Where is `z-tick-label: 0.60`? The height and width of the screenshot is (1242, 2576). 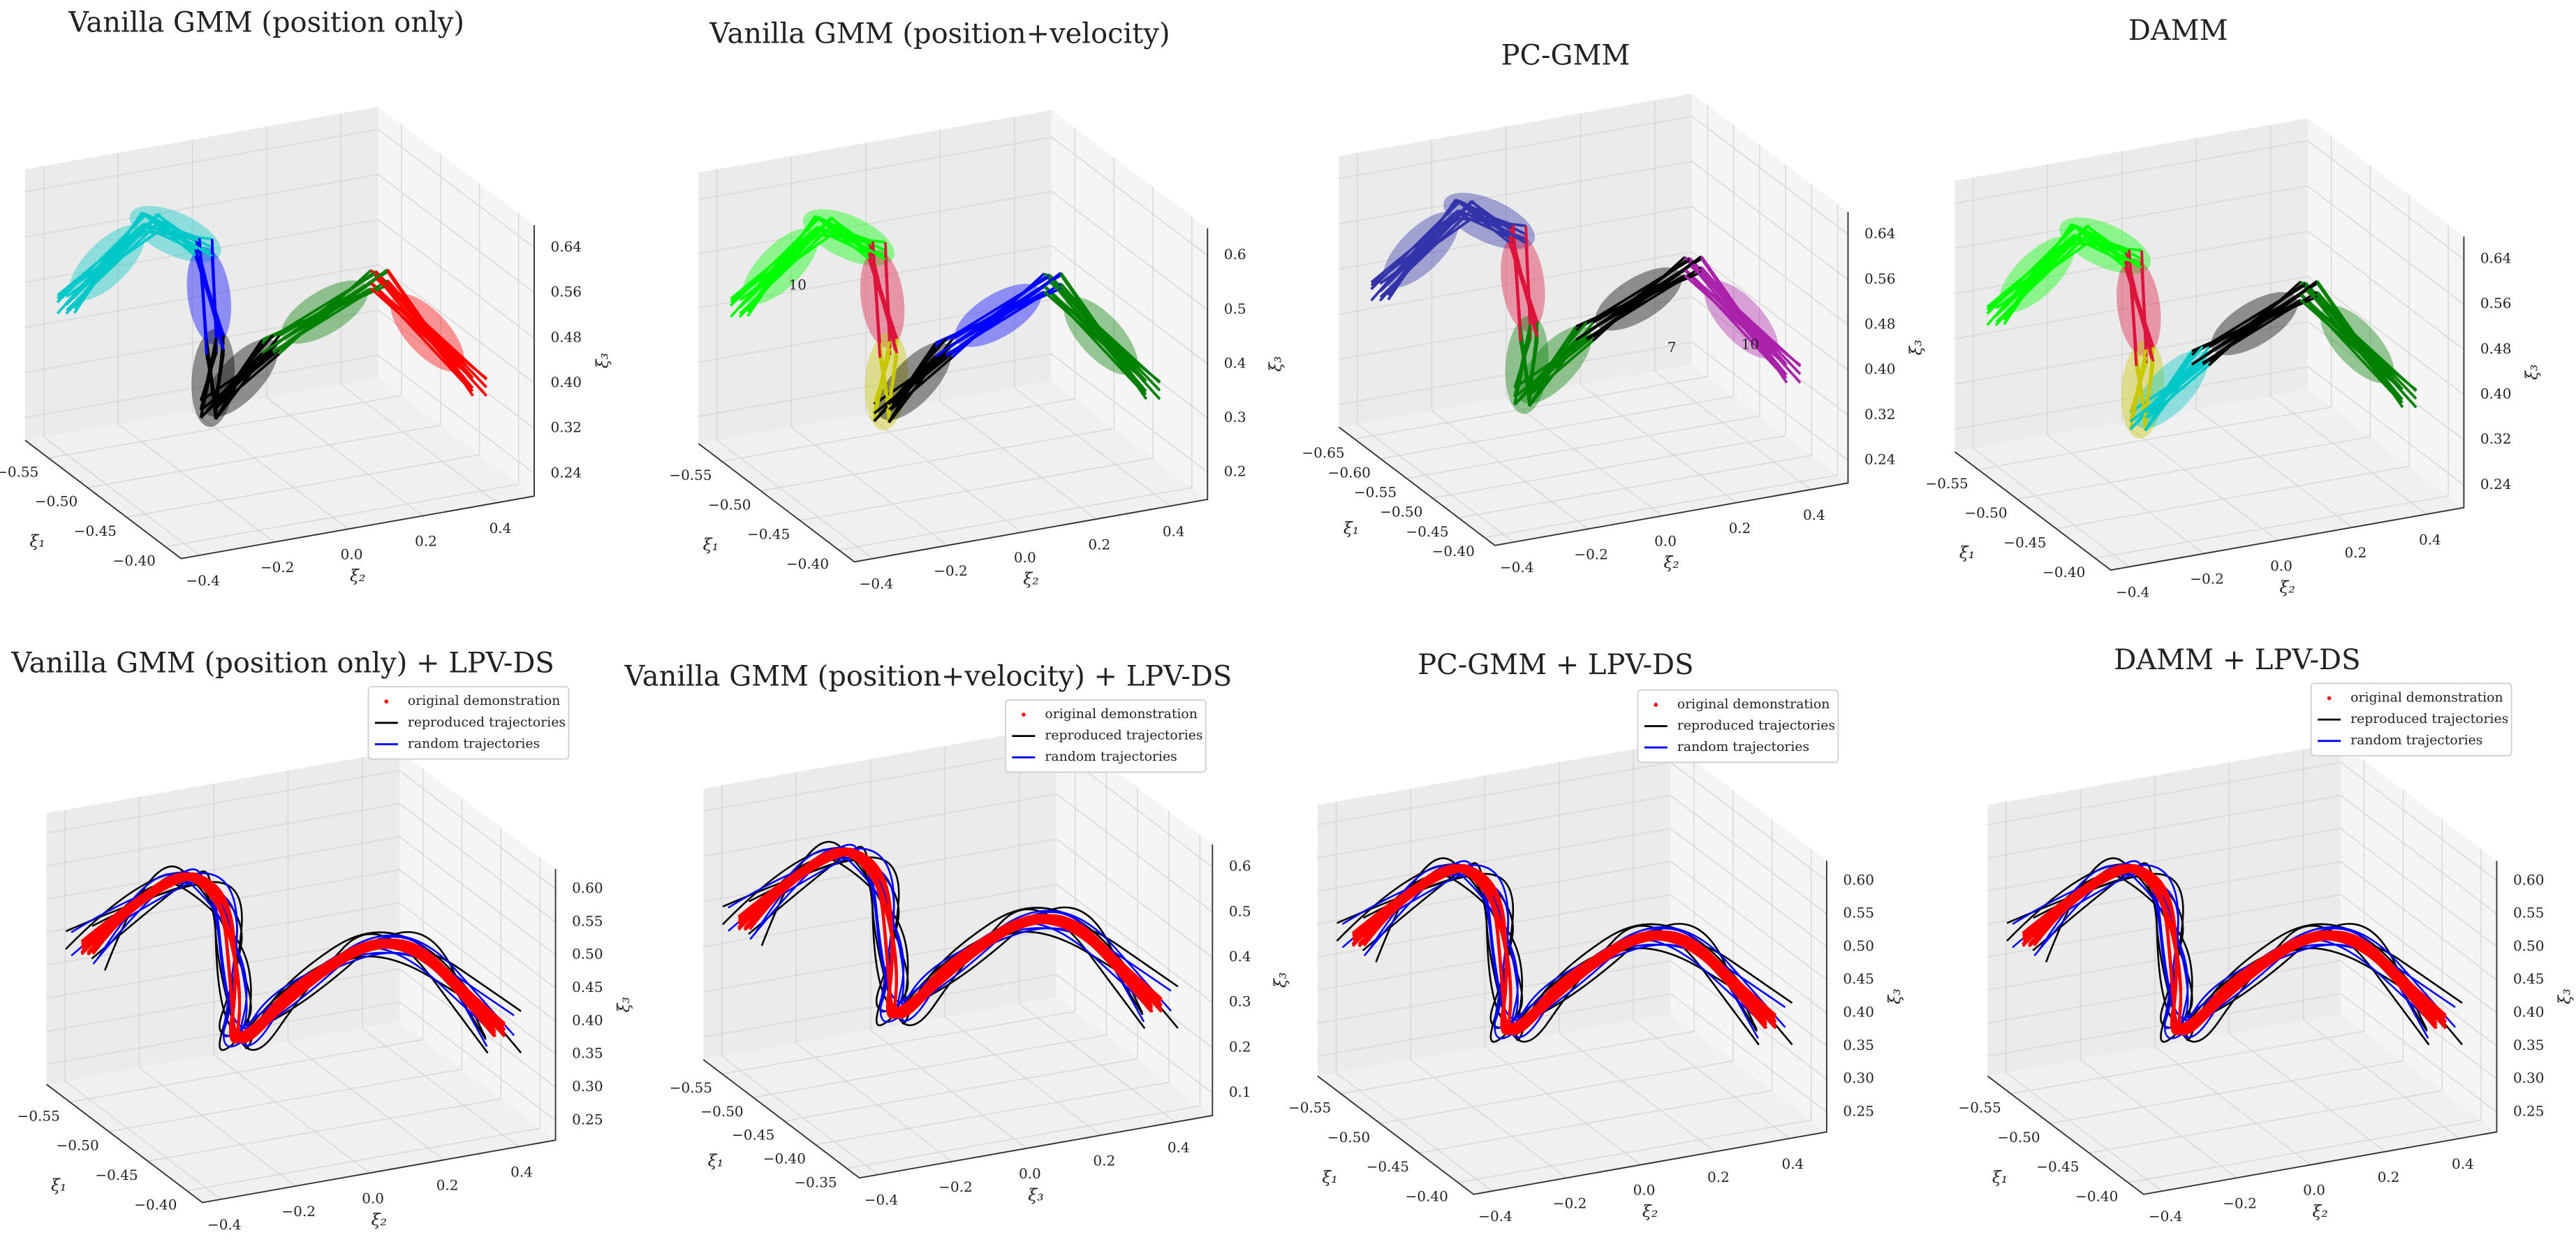
z-tick-label: 0.60 is located at coordinates (1858, 879).